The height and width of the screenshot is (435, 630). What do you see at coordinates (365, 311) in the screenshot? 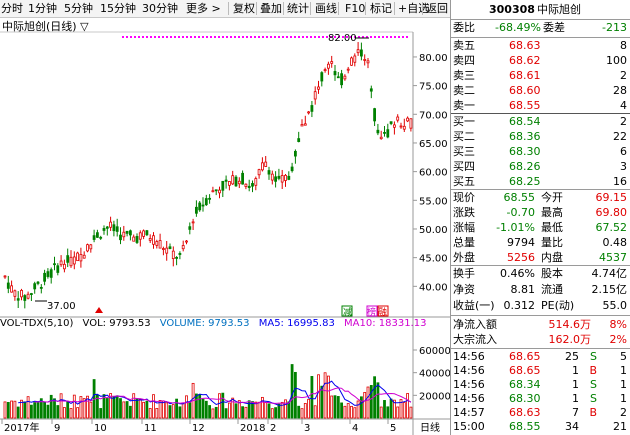
I see `event-badges: 减 榜 融` at bounding box center [365, 311].